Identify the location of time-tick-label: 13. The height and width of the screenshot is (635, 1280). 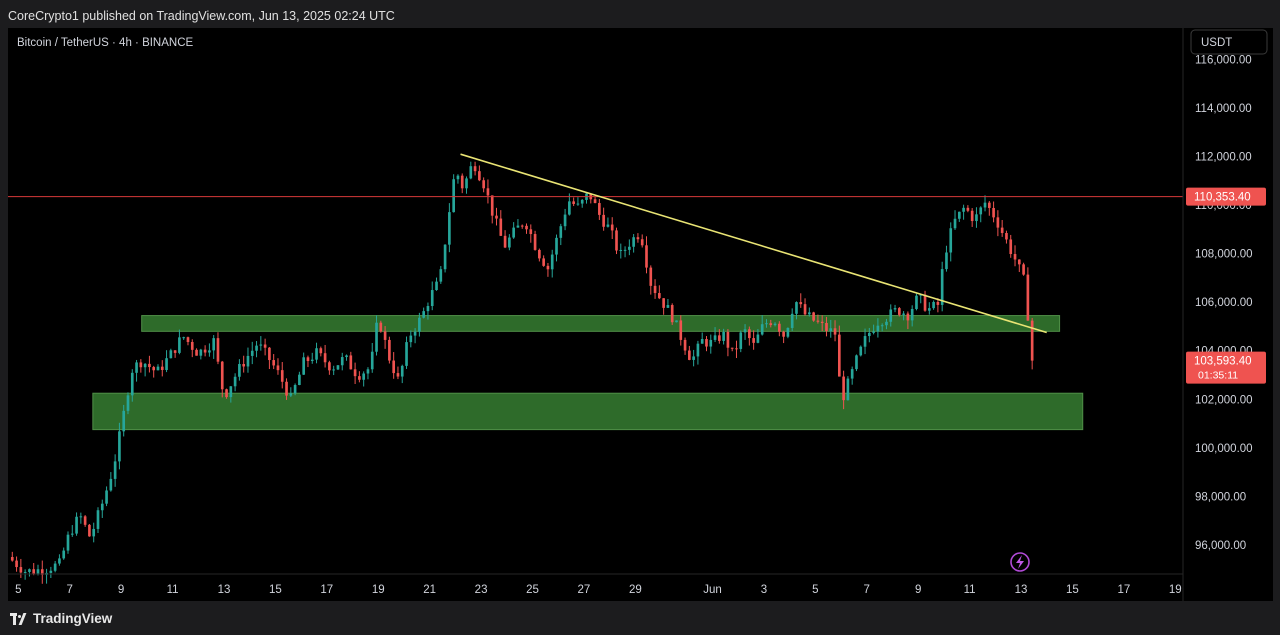
(224, 590).